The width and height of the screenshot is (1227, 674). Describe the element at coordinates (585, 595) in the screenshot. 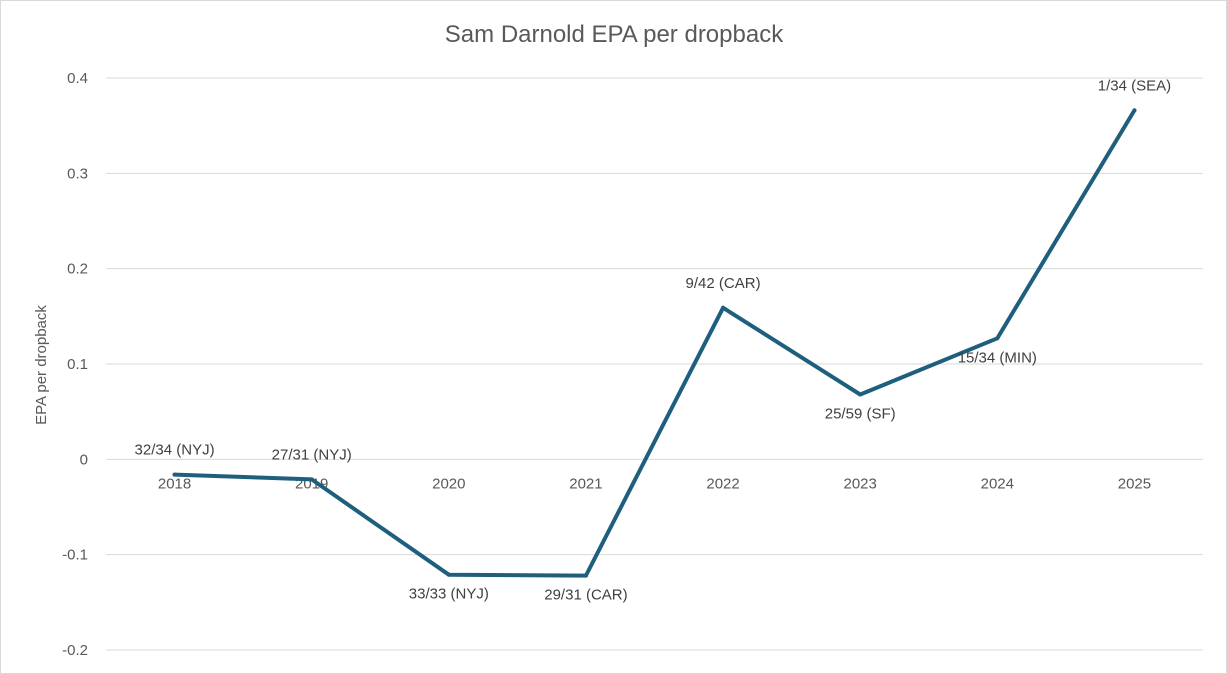

I see `data-label: 29/31 (CAR)` at that location.